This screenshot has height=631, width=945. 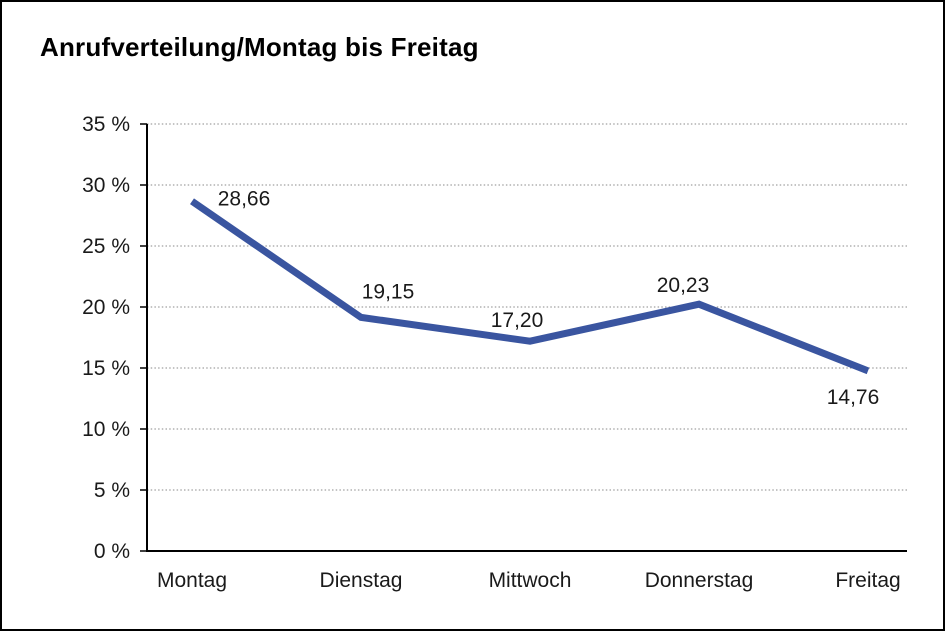 What do you see at coordinates (867, 580) in the screenshot?
I see `x-category-label: Freitag` at bounding box center [867, 580].